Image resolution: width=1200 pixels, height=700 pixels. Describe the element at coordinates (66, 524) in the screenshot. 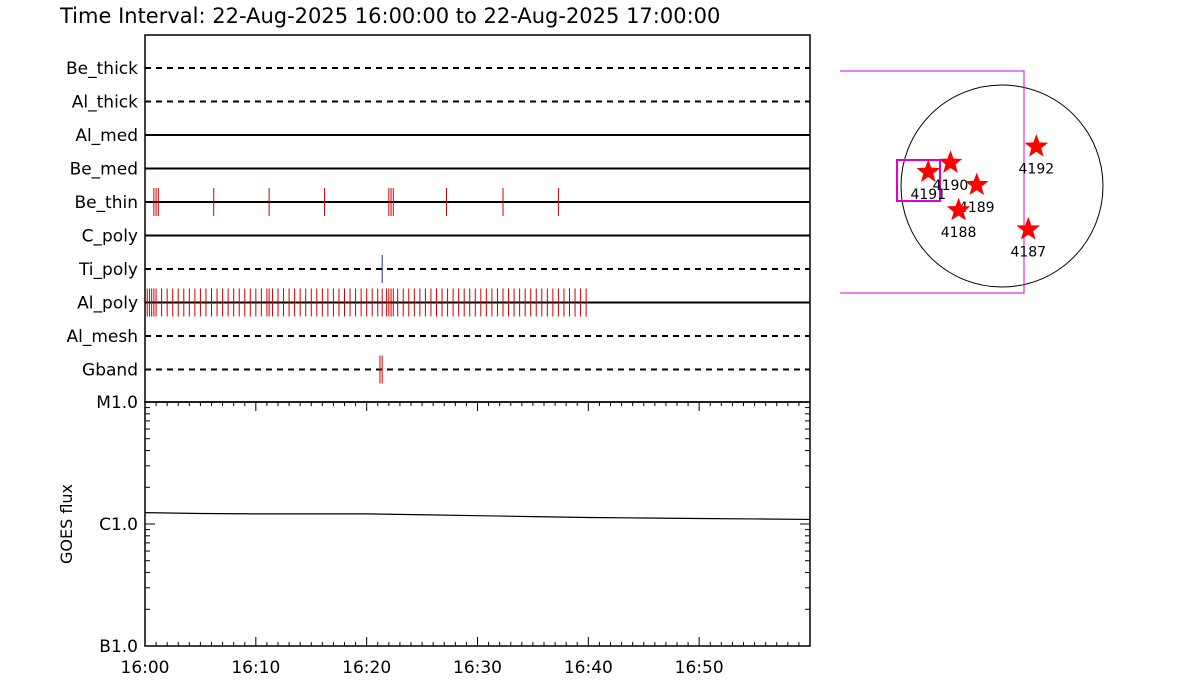

I see `goes-y-axis-label: GOES flux` at that location.